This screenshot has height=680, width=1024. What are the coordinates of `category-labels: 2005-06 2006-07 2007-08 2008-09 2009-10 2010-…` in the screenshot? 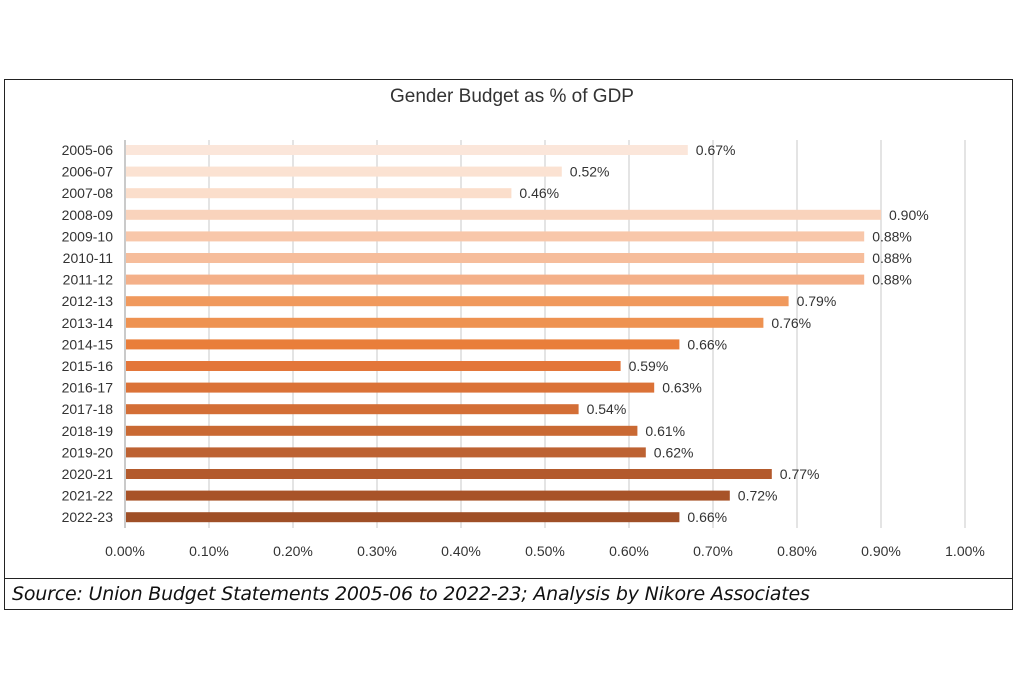 It's located at (88, 333).